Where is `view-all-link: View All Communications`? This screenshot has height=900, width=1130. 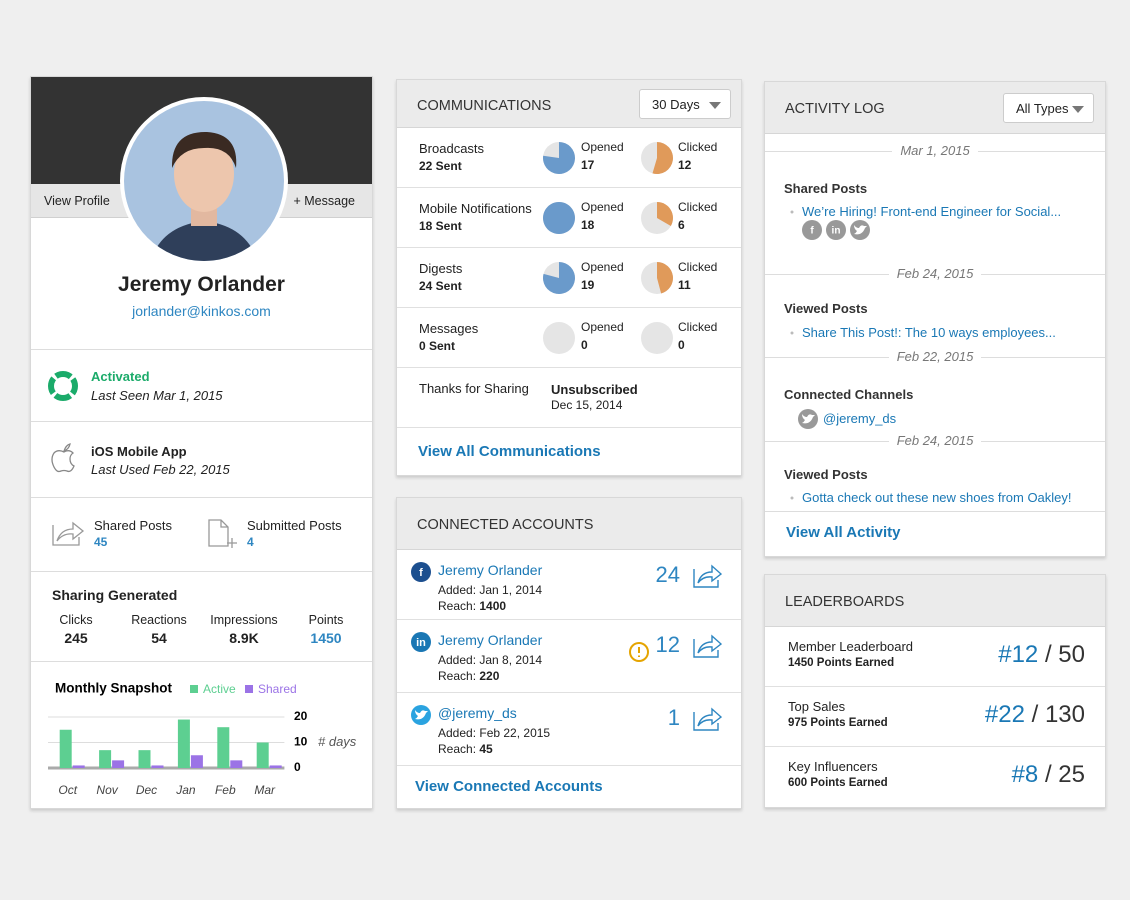
view-all-link: View All Communications is located at coordinates (509, 451).